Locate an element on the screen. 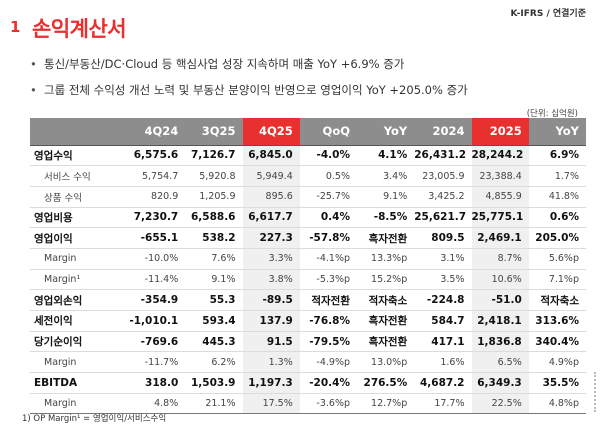 The image size is (600, 444). table-cell: 3.5% is located at coordinates (443, 280).